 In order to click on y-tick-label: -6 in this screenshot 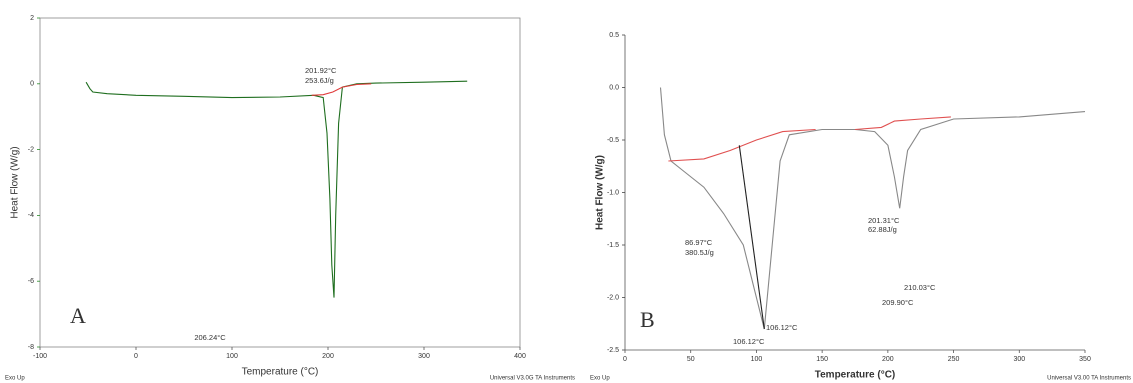, I will do `click(31, 281)`.